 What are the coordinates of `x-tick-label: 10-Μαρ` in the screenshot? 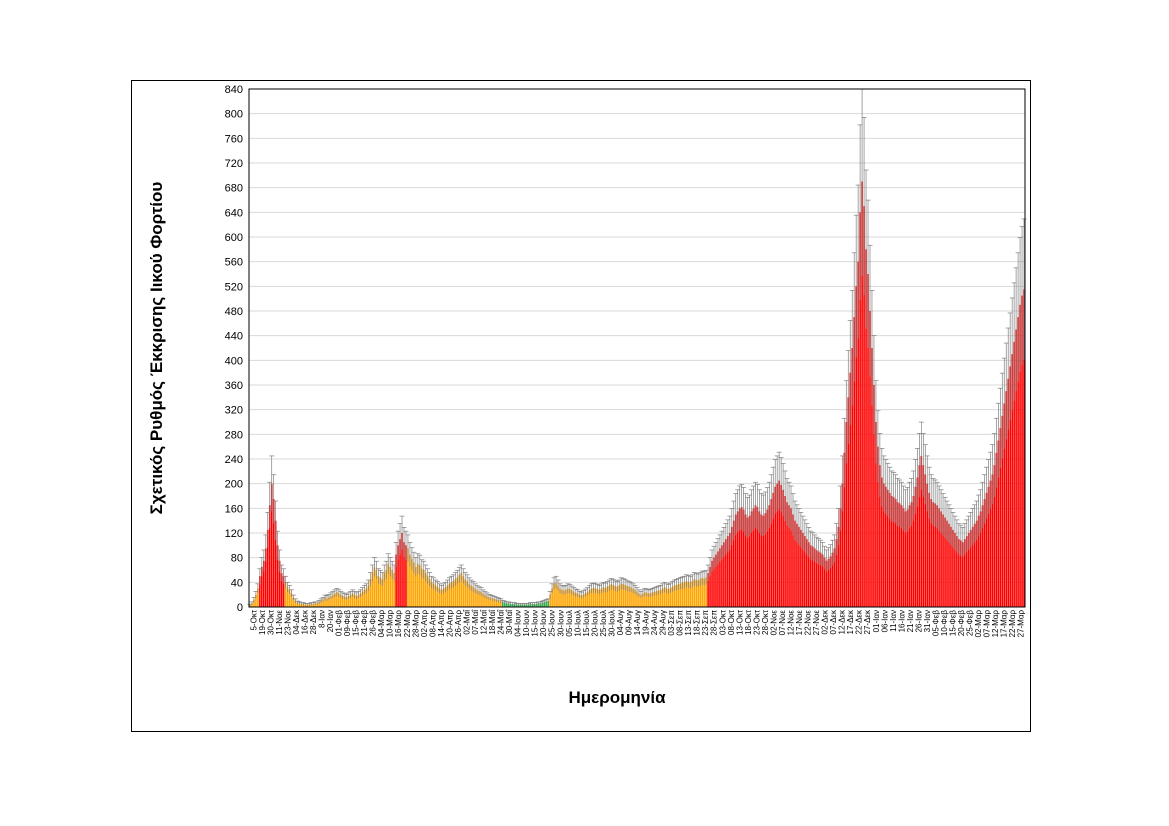 It's located at (390, 624).